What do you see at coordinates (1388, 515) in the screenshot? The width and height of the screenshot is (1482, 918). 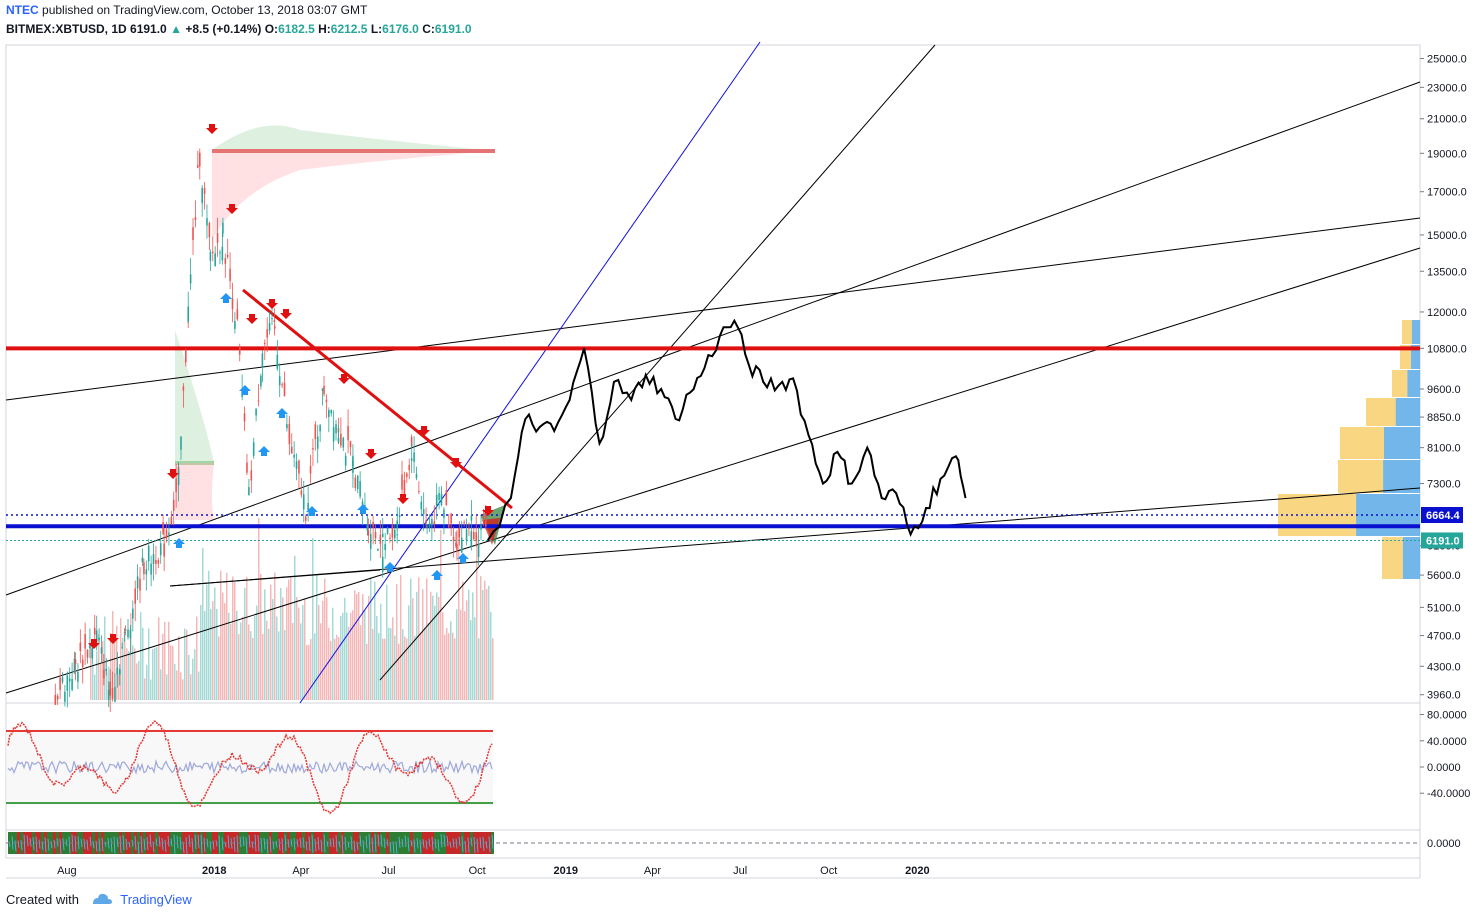 I see `volume-profile-bar-right` at bounding box center [1388, 515].